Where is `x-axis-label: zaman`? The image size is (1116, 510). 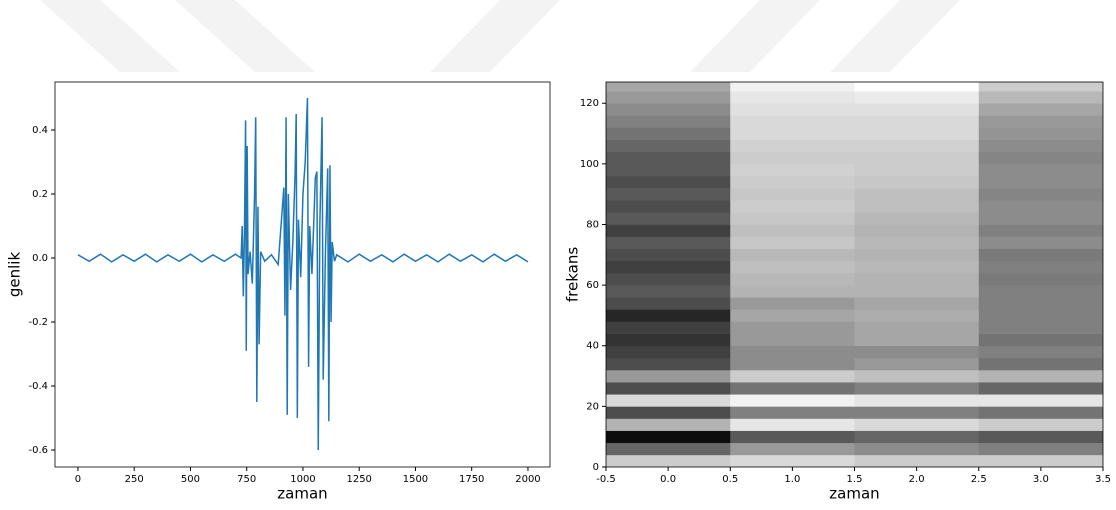 x-axis-label: zaman is located at coordinates (854, 494).